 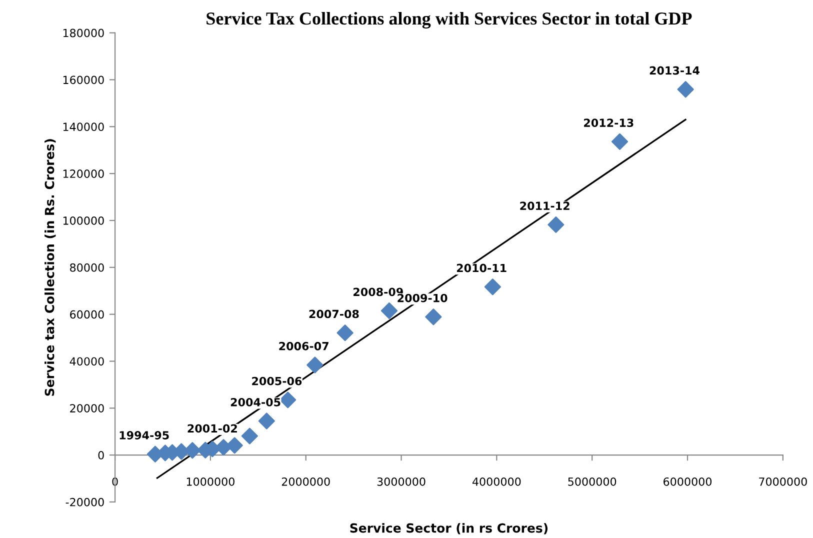 What do you see at coordinates (449, 20) in the screenshot?
I see `chart-title: Service Tax Collections along with Services Sector in total GDP` at bounding box center [449, 20].